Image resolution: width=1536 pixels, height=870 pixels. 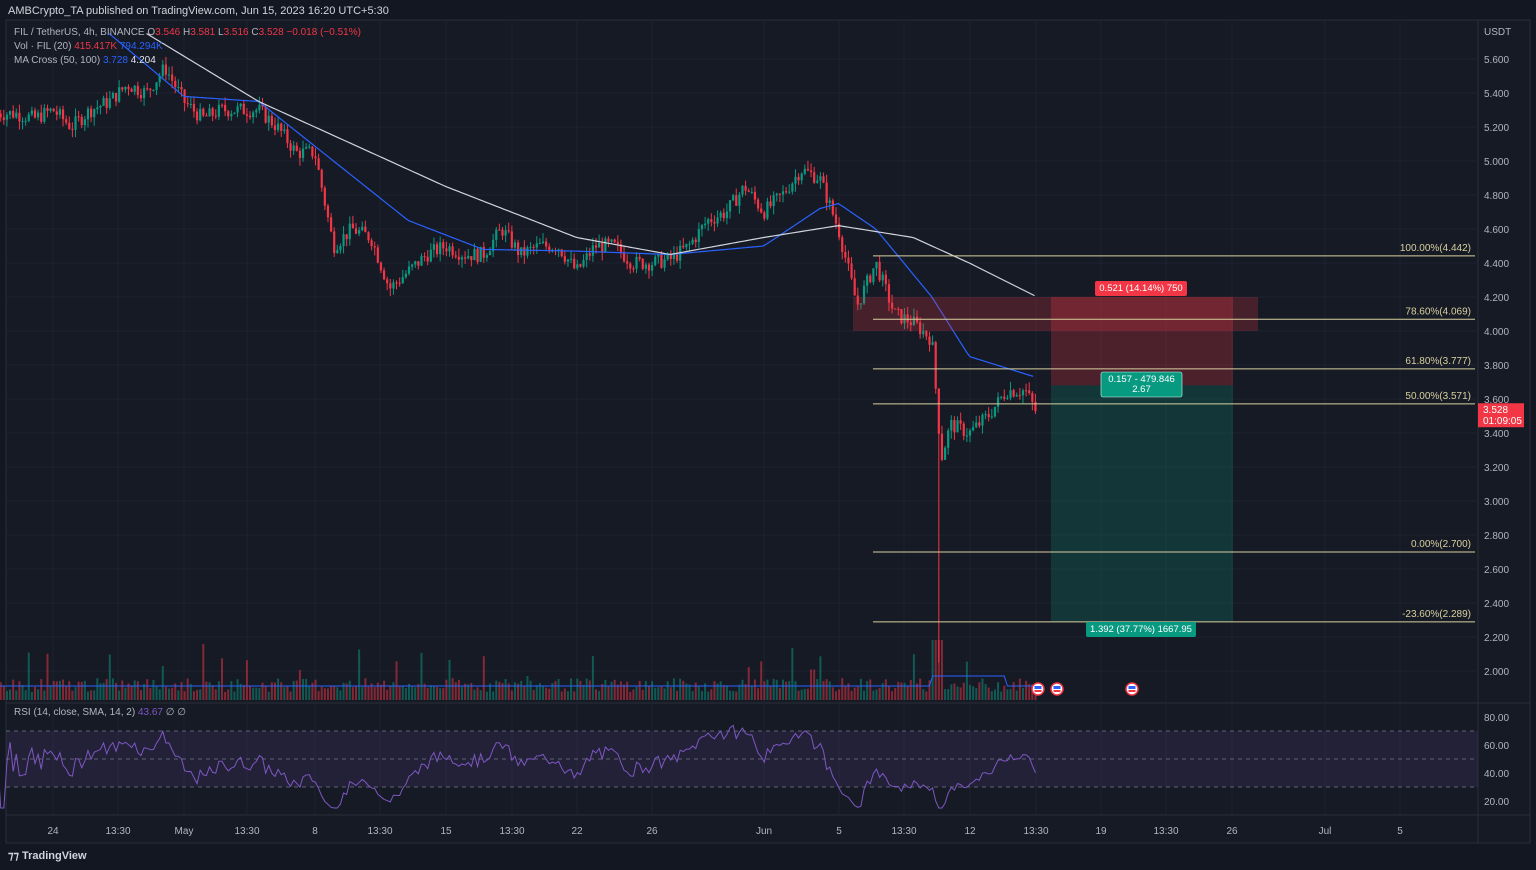 What do you see at coordinates (1496, 94) in the screenshot?
I see `price-tick: 5.400` at bounding box center [1496, 94].